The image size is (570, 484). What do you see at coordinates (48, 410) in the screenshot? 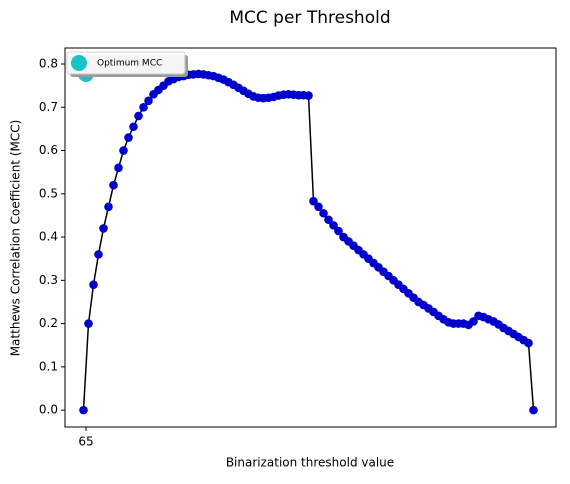
I see `y-tick-label: 0.0` at bounding box center [48, 410].